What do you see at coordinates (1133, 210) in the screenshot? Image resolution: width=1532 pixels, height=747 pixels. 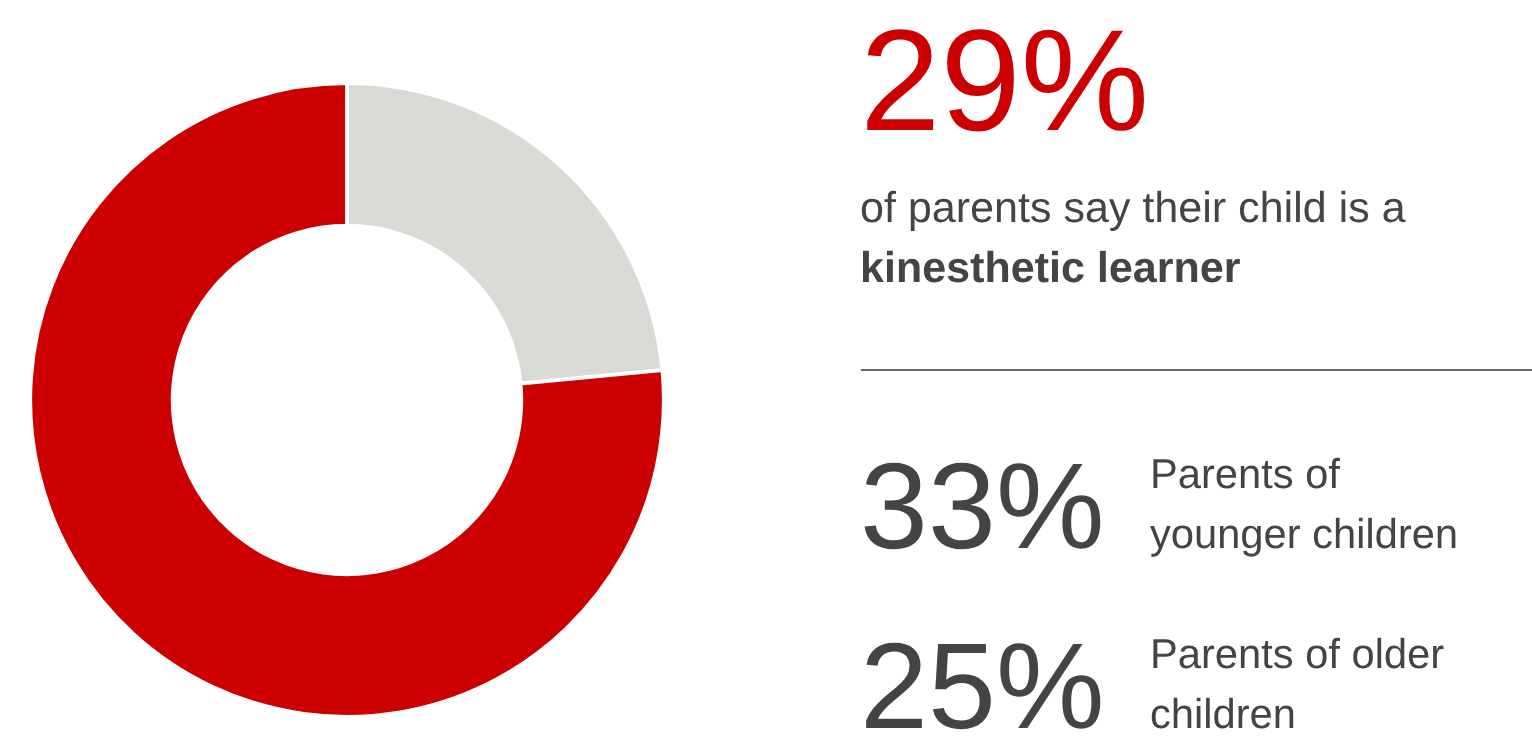 I see `text: of parents say their child is a` at bounding box center [1133, 210].